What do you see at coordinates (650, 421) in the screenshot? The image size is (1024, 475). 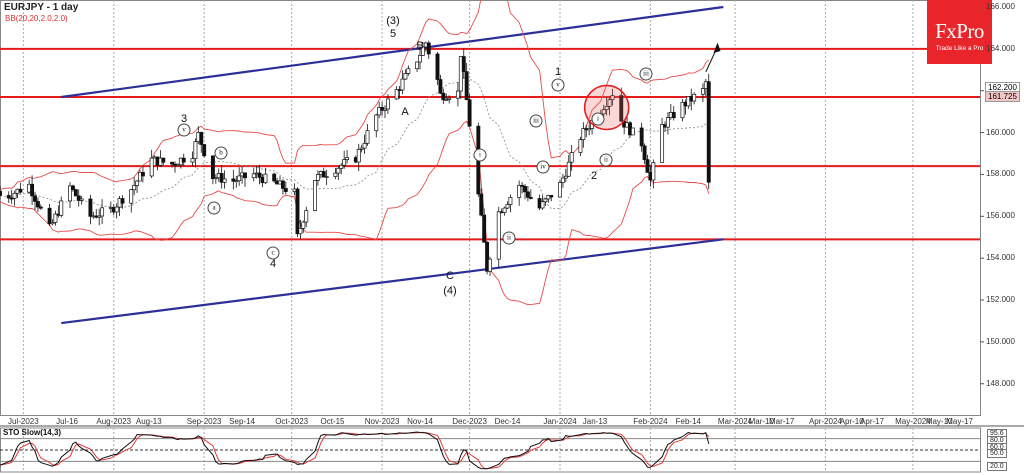 I see `date-tick: Feb-2024` at bounding box center [650, 421].